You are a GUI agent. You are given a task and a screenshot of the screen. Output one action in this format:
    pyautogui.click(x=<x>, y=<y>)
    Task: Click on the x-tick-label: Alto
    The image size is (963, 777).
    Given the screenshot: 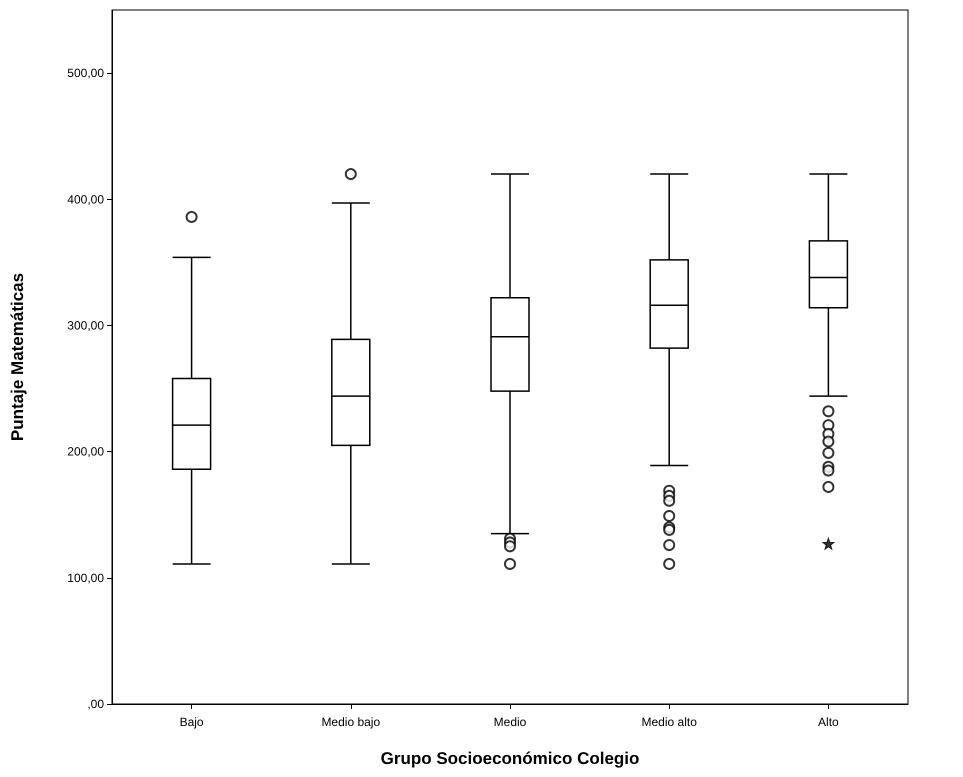 What is the action you would take?
    pyautogui.click(x=829, y=722)
    